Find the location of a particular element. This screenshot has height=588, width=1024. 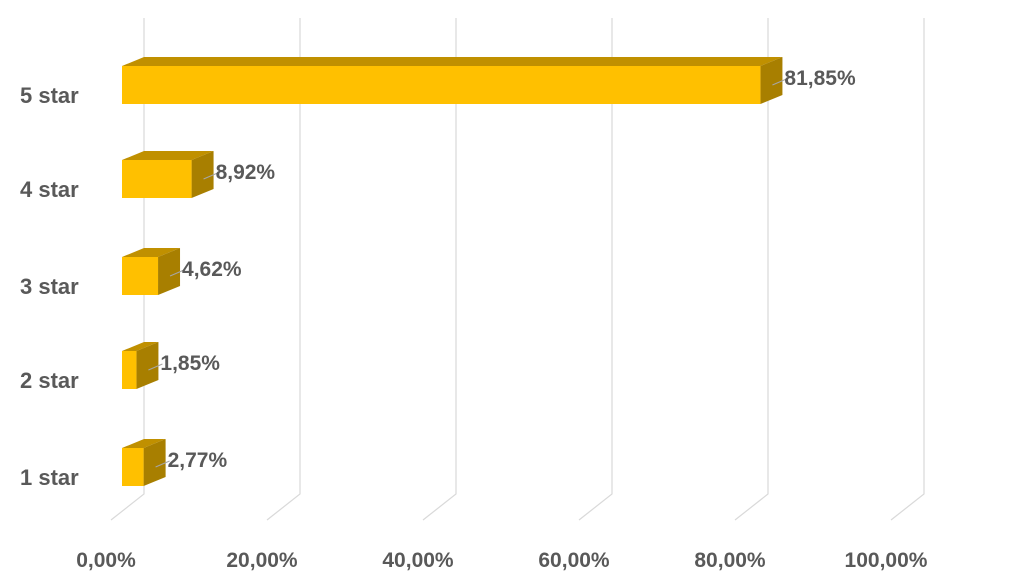

data-label: 2,77% is located at coordinates (198, 460).